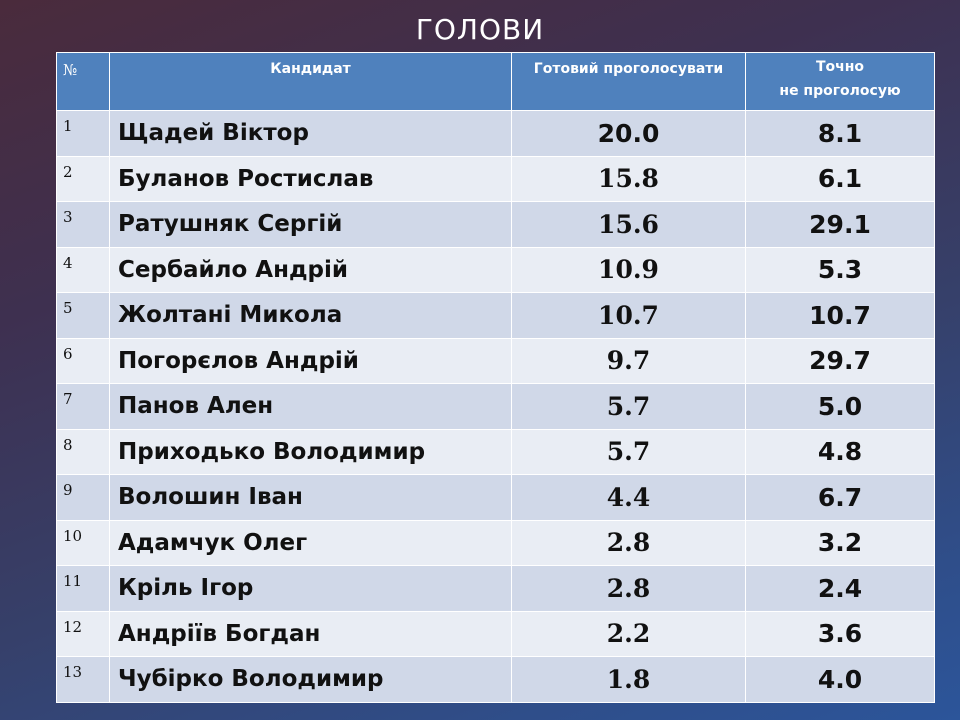 This screenshot has height=720, width=960. I want to click on table-row: 1 Щадей Віктор 20.0 8.1, so click(495, 133).